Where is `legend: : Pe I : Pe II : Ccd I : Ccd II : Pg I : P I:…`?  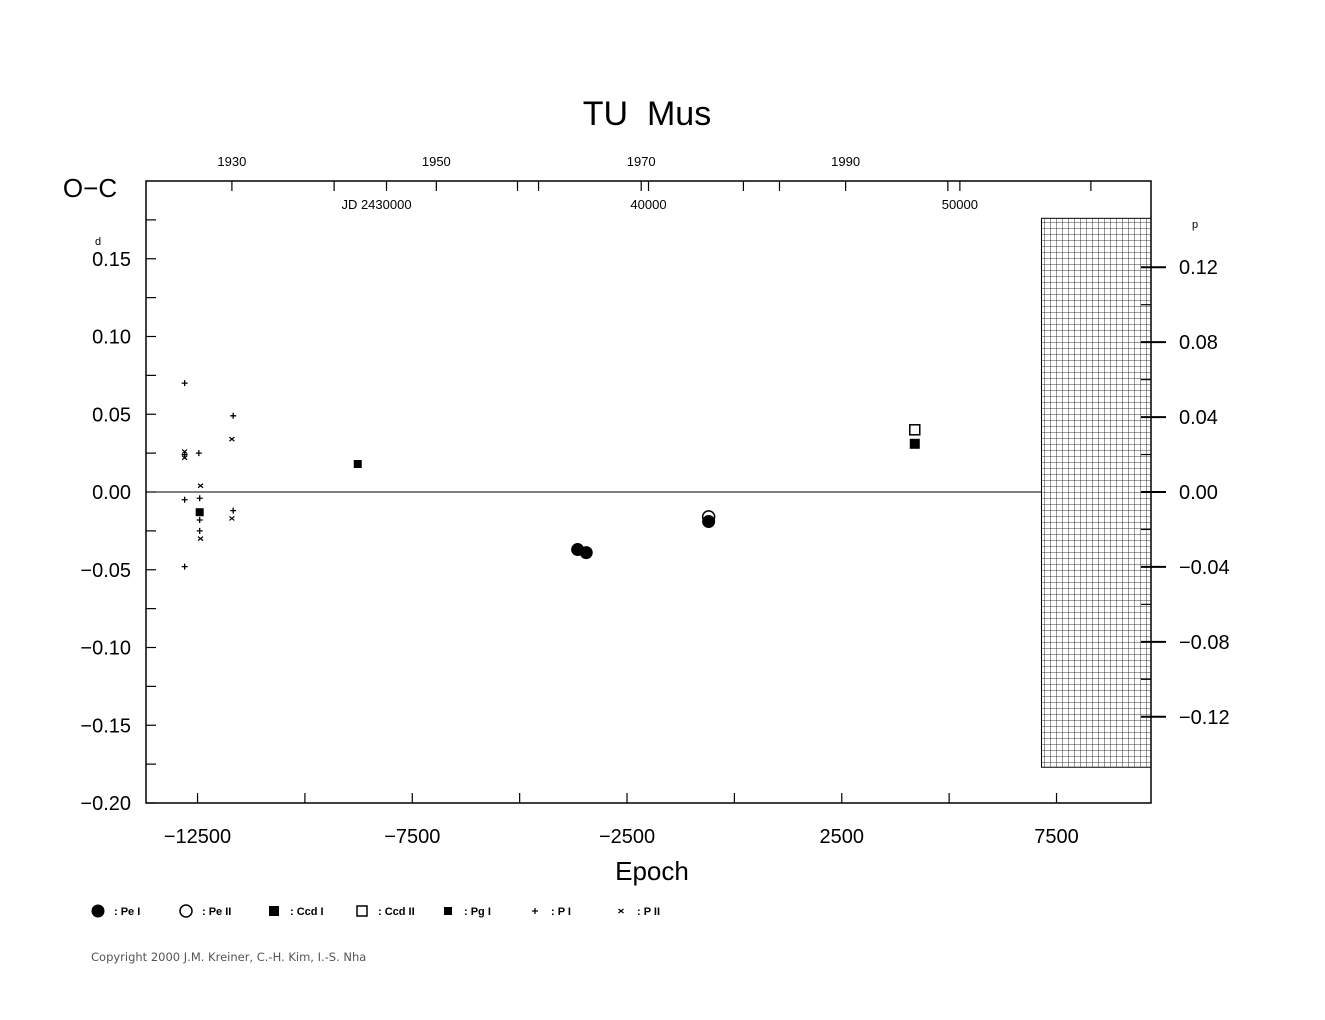
legend: : Pe I : Pe II : Ccd I : Ccd II : Pg I : P I:… is located at coordinates (410, 911).